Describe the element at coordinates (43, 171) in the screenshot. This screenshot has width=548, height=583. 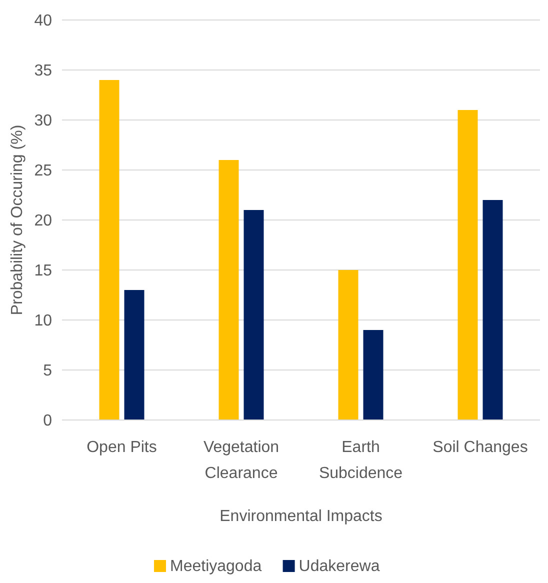
I see `y-tick-label: 25` at that location.